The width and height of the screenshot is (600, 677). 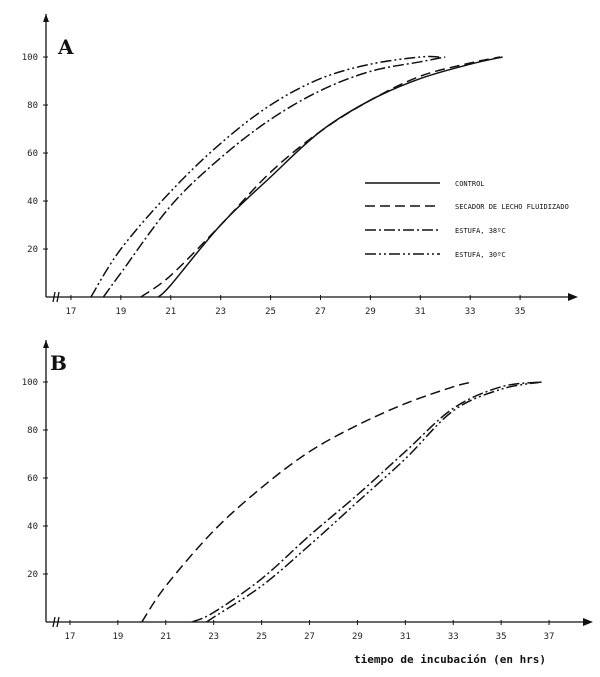 I want to click on panel-b-xtick-label: 19, so click(x=117, y=637).